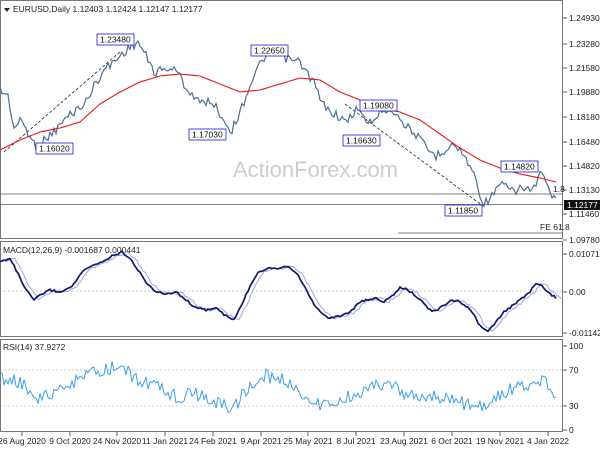 The image size is (600, 450). Describe the element at coordinates (576, 346) in the screenshot. I see `rsi-tick-label: 100` at that location.